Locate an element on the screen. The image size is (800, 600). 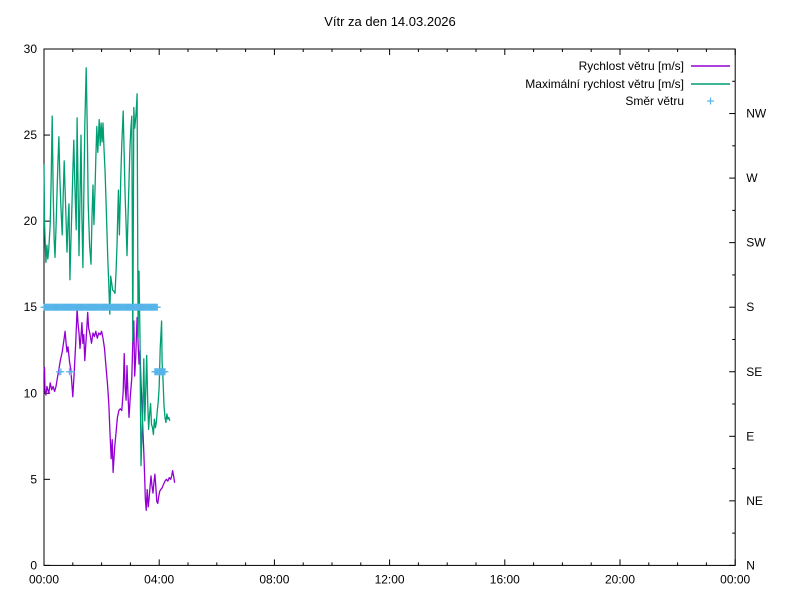
x-axis-tick-label: 12:00 is located at coordinates (390, 579).